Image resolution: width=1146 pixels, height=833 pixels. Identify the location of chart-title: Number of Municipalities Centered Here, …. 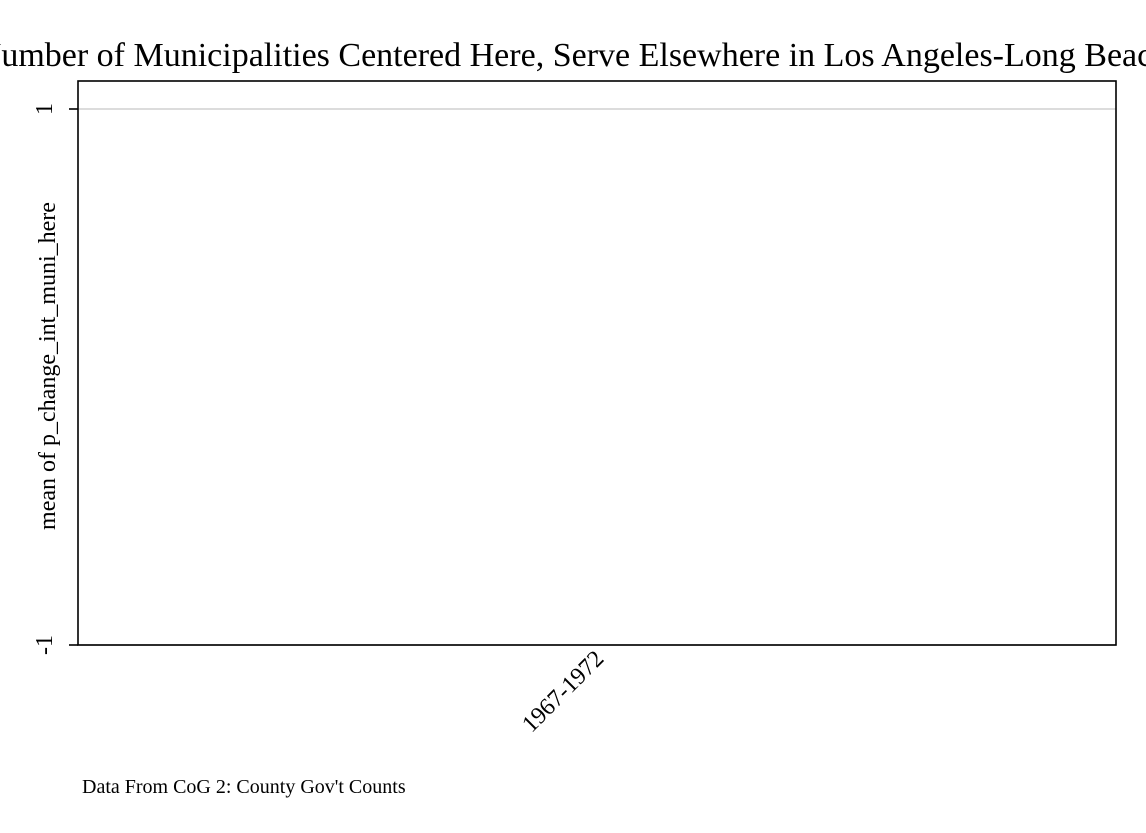
(573, 55).